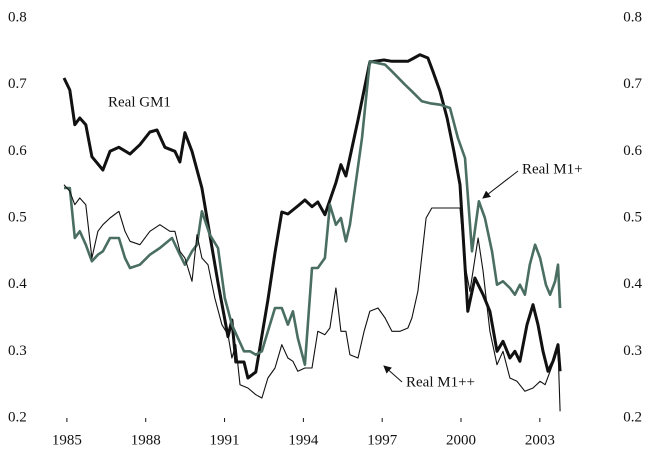  I want to click on x-tick-label: 1991, so click(225, 440).